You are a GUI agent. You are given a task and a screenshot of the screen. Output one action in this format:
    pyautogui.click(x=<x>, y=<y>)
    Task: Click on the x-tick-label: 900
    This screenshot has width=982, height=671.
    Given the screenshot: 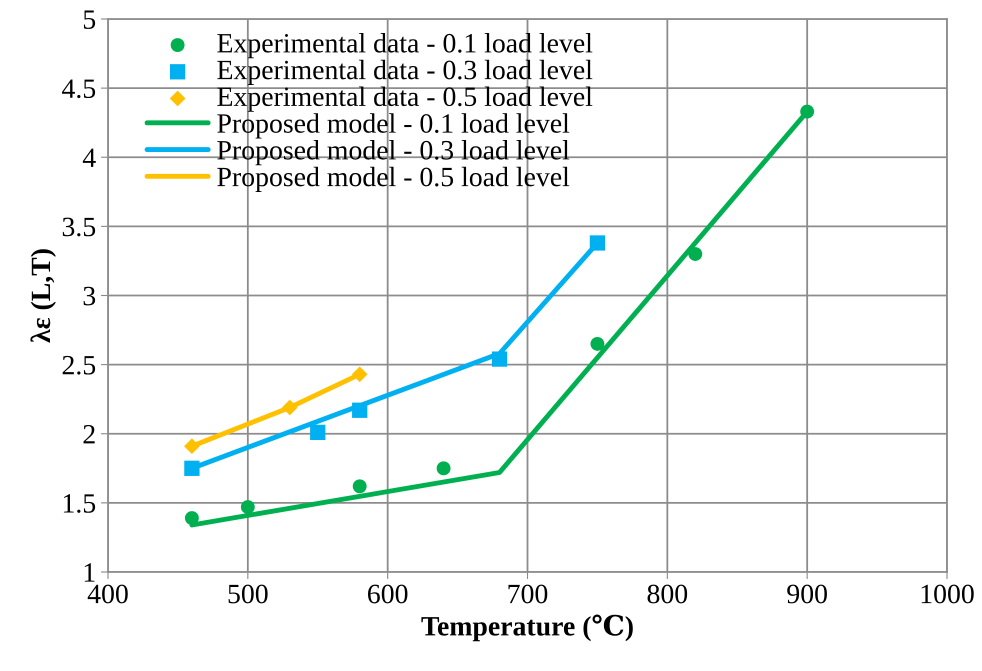 What is the action you would take?
    pyautogui.click(x=807, y=594)
    